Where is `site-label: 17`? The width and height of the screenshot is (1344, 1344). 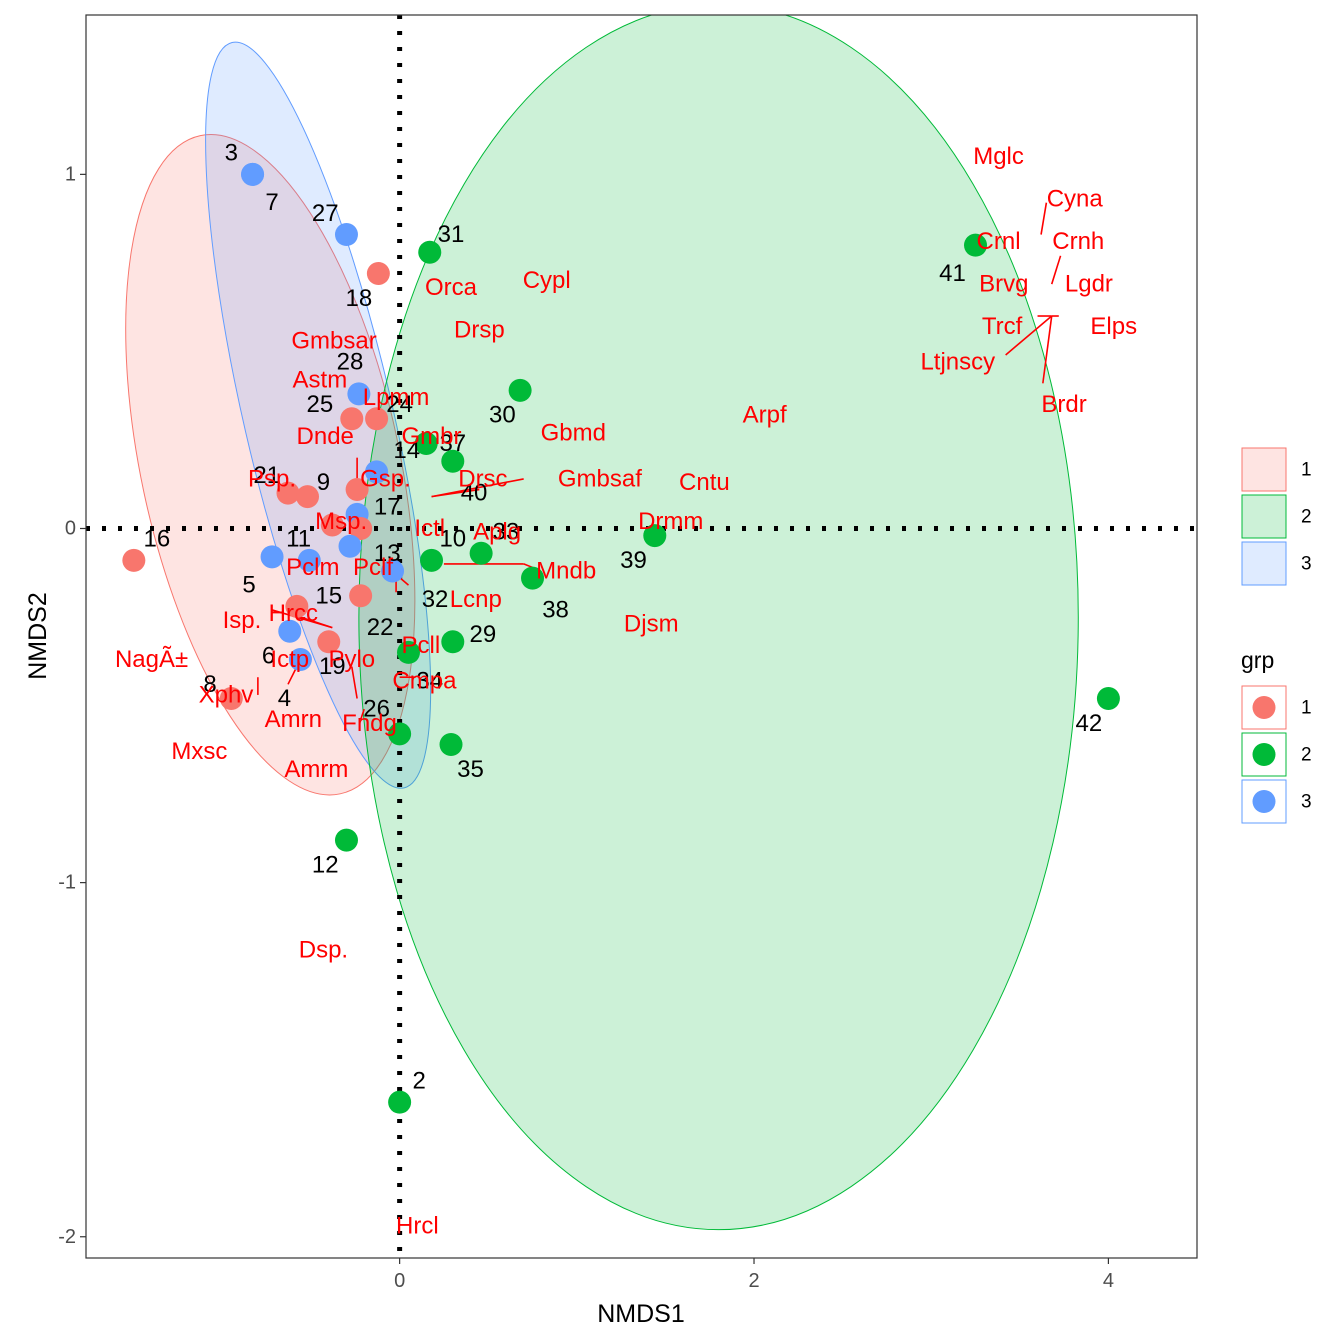
site-label: 17 is located at coordinates (387, 507).